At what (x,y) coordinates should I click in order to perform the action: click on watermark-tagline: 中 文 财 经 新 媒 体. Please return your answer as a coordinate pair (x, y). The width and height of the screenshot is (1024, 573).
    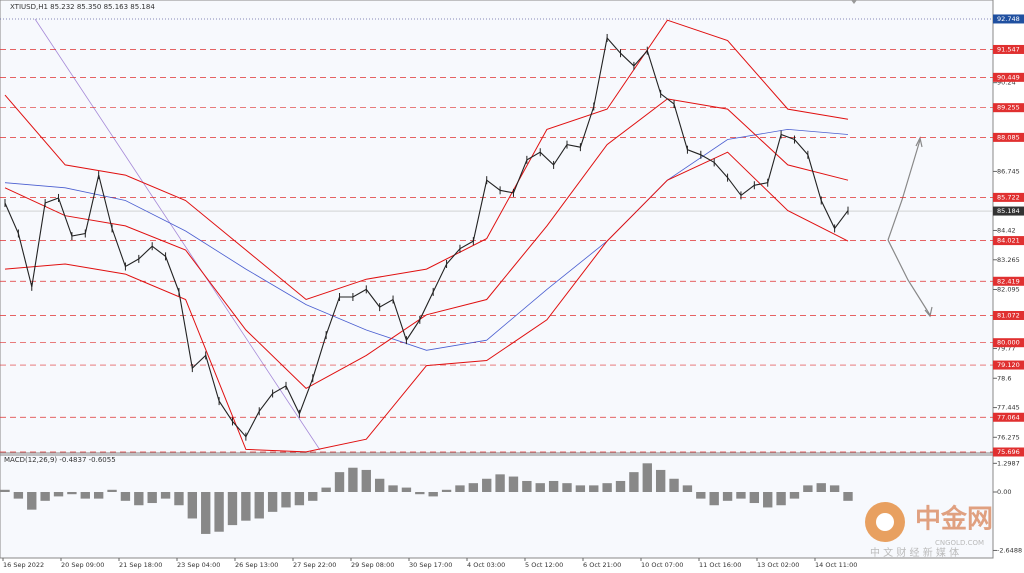
    Looking at the image, I should click on (914, 552).